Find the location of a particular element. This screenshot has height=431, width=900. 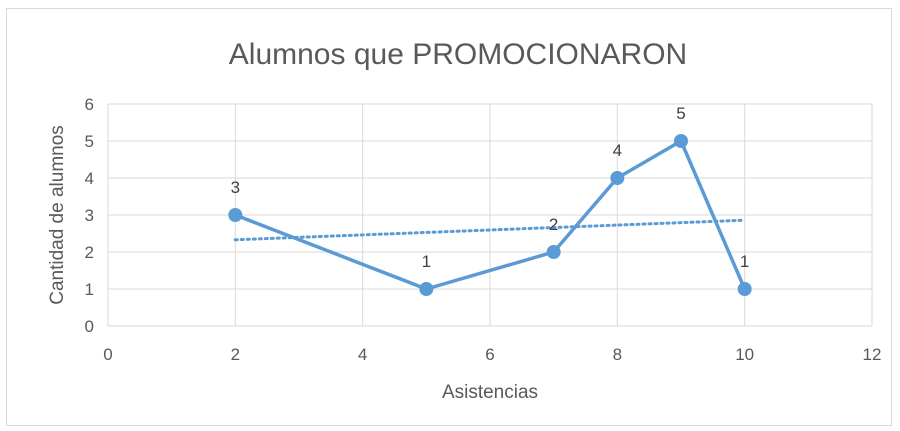

y-tick-label: 4 is located at coordinates (89, 178).